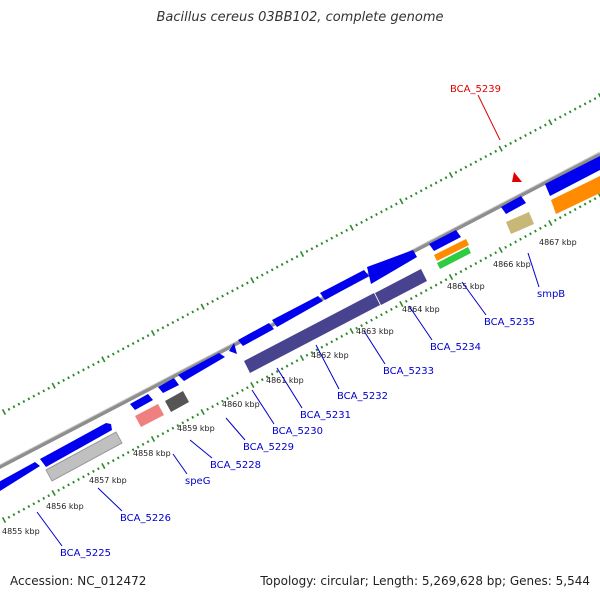 Image resolution: width=600 pixels, height=600 pixels. Describe the element at coordinates (241, 404) in the screenshot. I see `kbp-label: 4860 kbp` at that location.